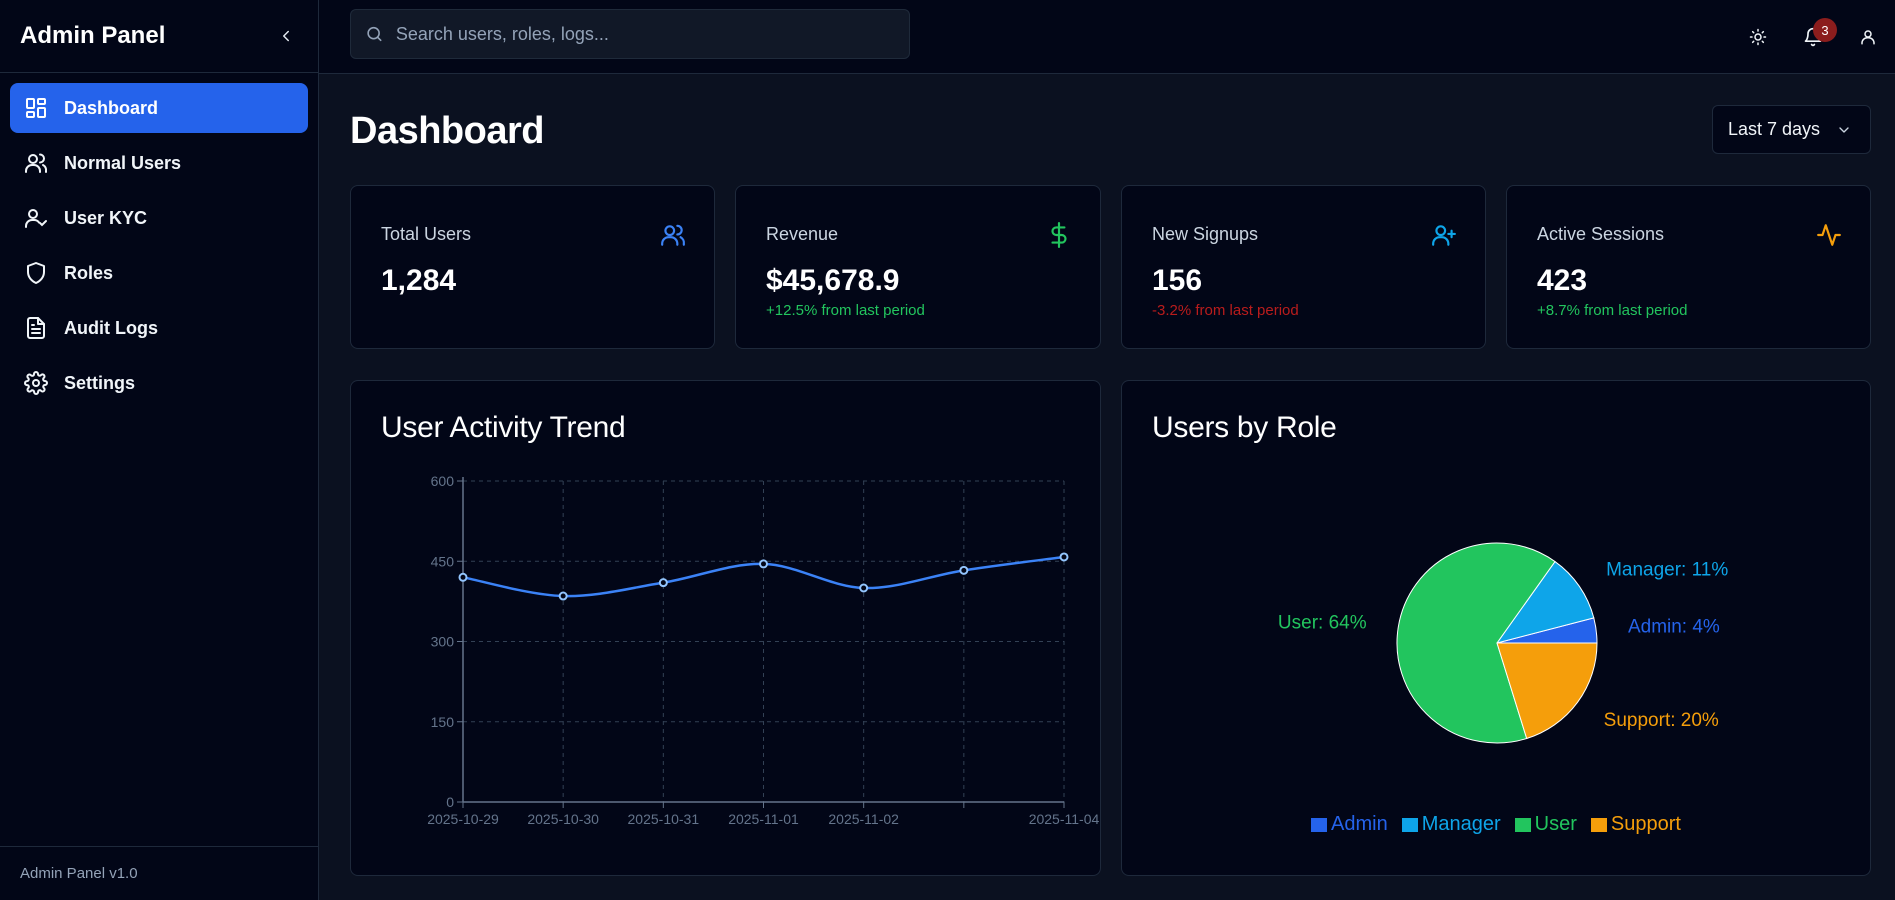 The width and height of the screenshot is (1895, 900). I want to click on notifications-button: 3, so click(1812, 37).